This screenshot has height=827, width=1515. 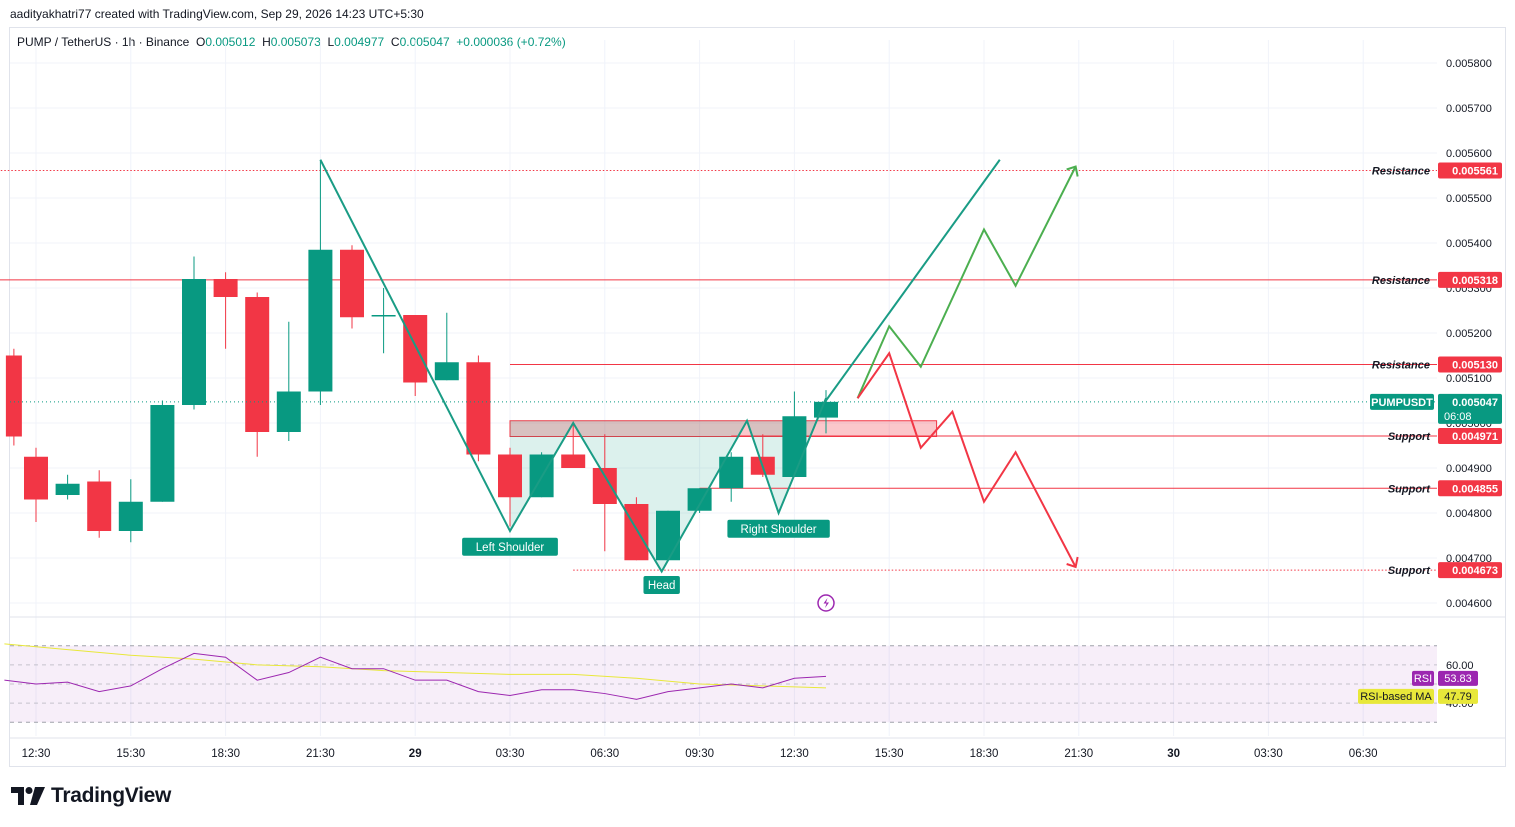 What do you see at coordinates (1475, 489) in the screenshot?
I see `level-price-text: 0.004855` at bounding box center [1475, 489].